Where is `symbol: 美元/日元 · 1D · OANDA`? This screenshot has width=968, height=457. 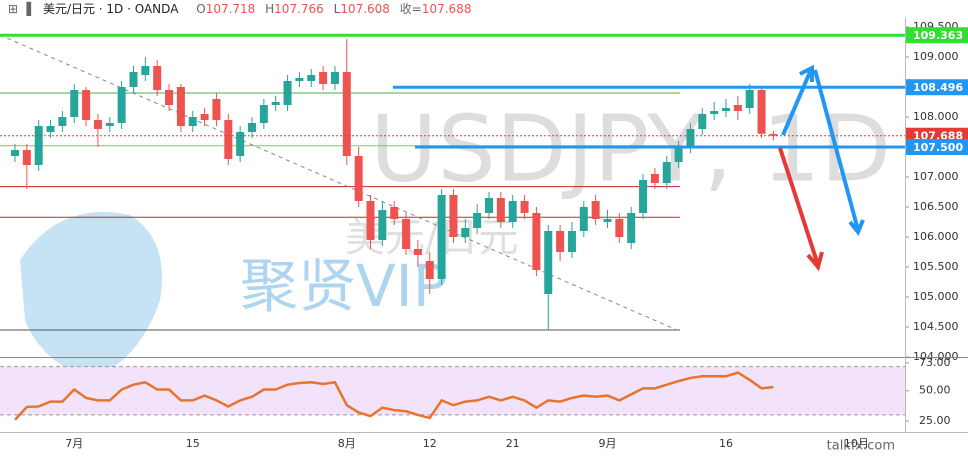
symbol: 美元/日元 · 1D · OANDA is located at coordinates (110, 9).